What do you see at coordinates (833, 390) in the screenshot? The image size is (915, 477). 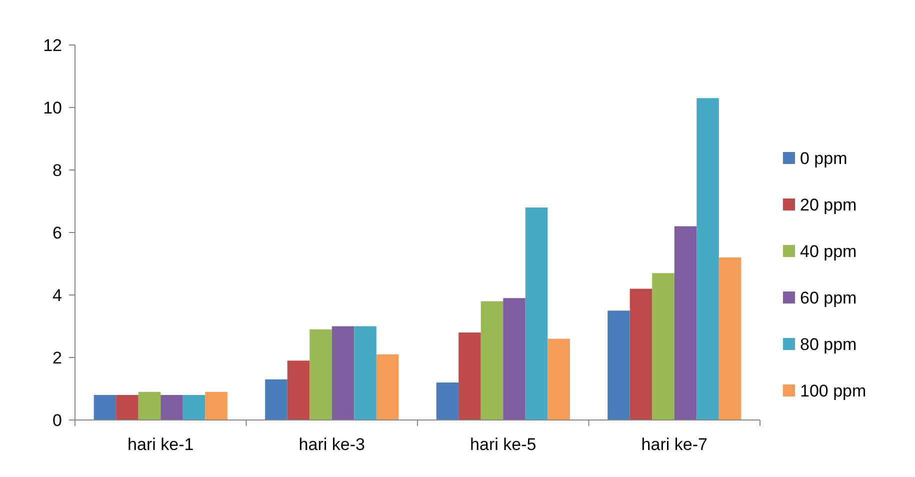 I see `legend-label: 100 ppm` at bounding box center [833, 390].